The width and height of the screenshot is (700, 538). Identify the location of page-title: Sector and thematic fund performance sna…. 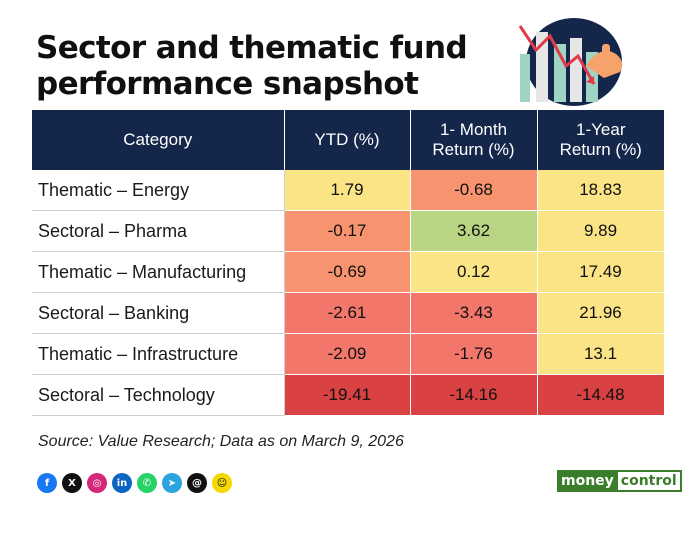
(252, 66).